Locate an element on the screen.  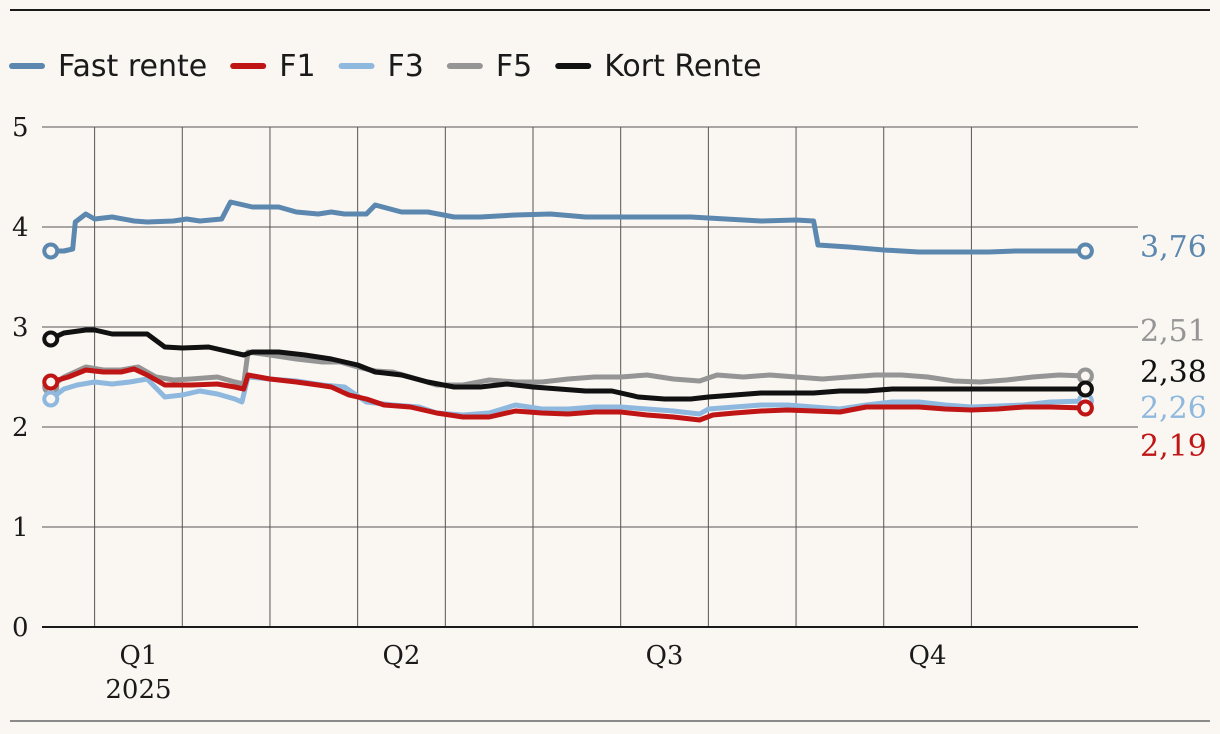
x-tick-sublabel: 2025 is located at coordinates (138, 690).